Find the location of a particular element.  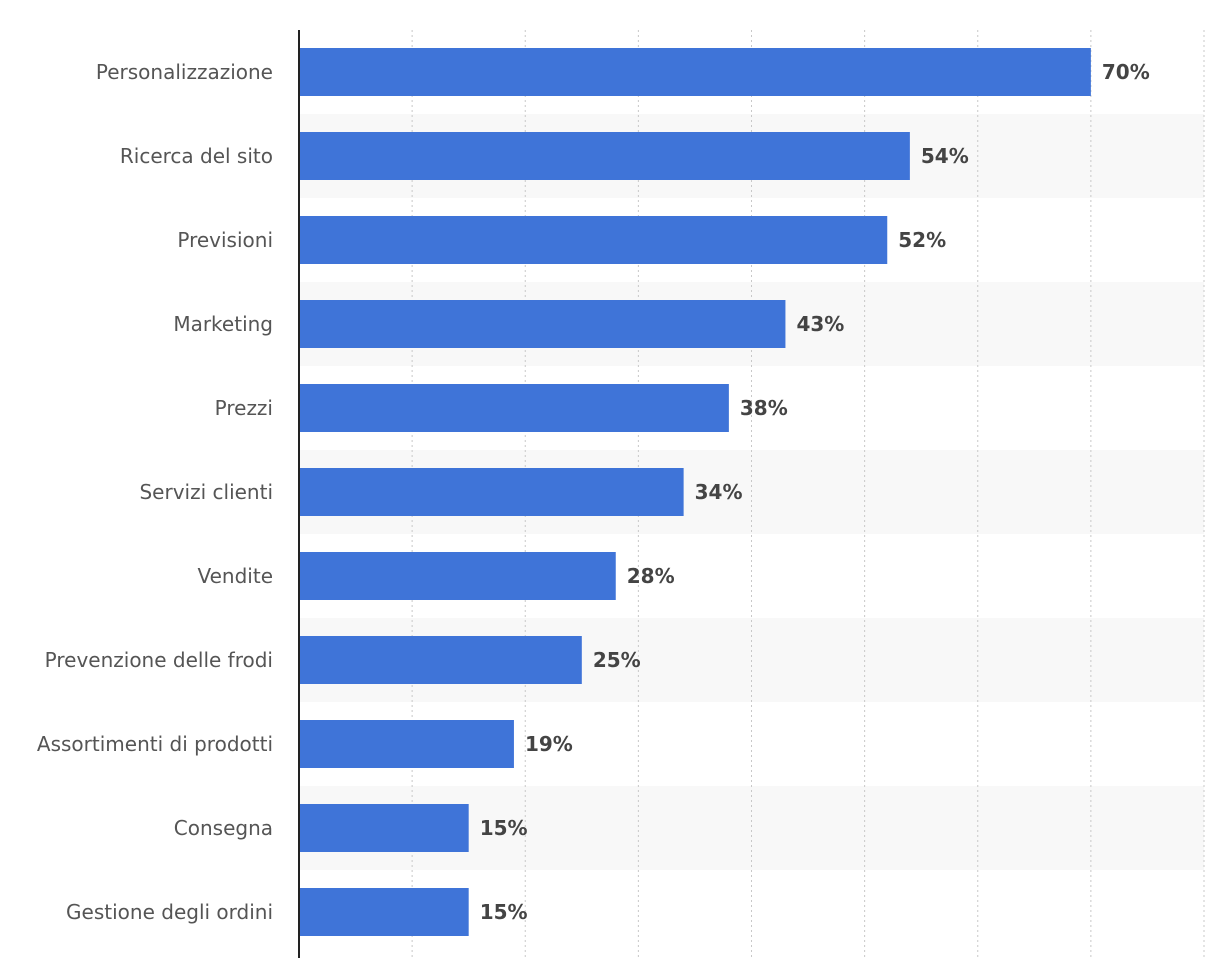

value-label: 28% is located at coordinates (651, 576).